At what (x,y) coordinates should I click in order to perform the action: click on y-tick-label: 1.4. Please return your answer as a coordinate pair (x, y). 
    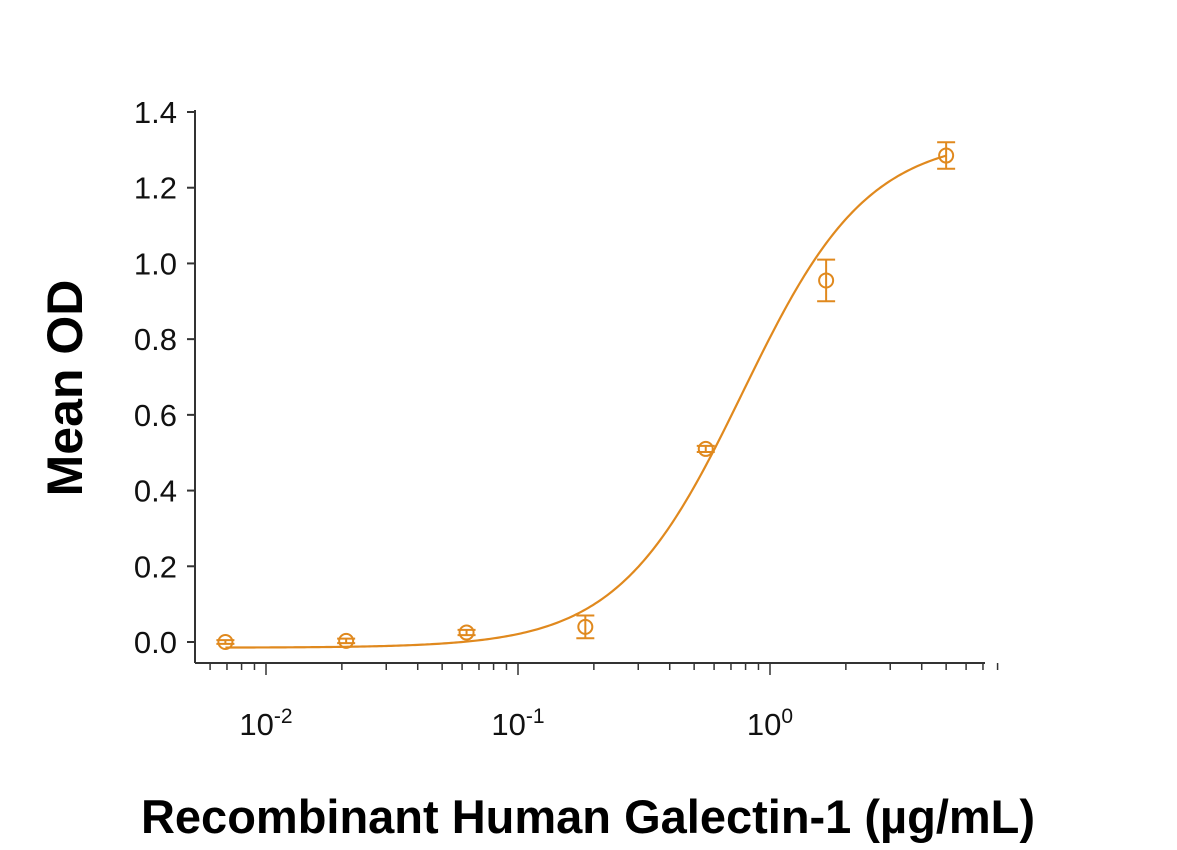
    Looking at the image, I should click on (155, 112).